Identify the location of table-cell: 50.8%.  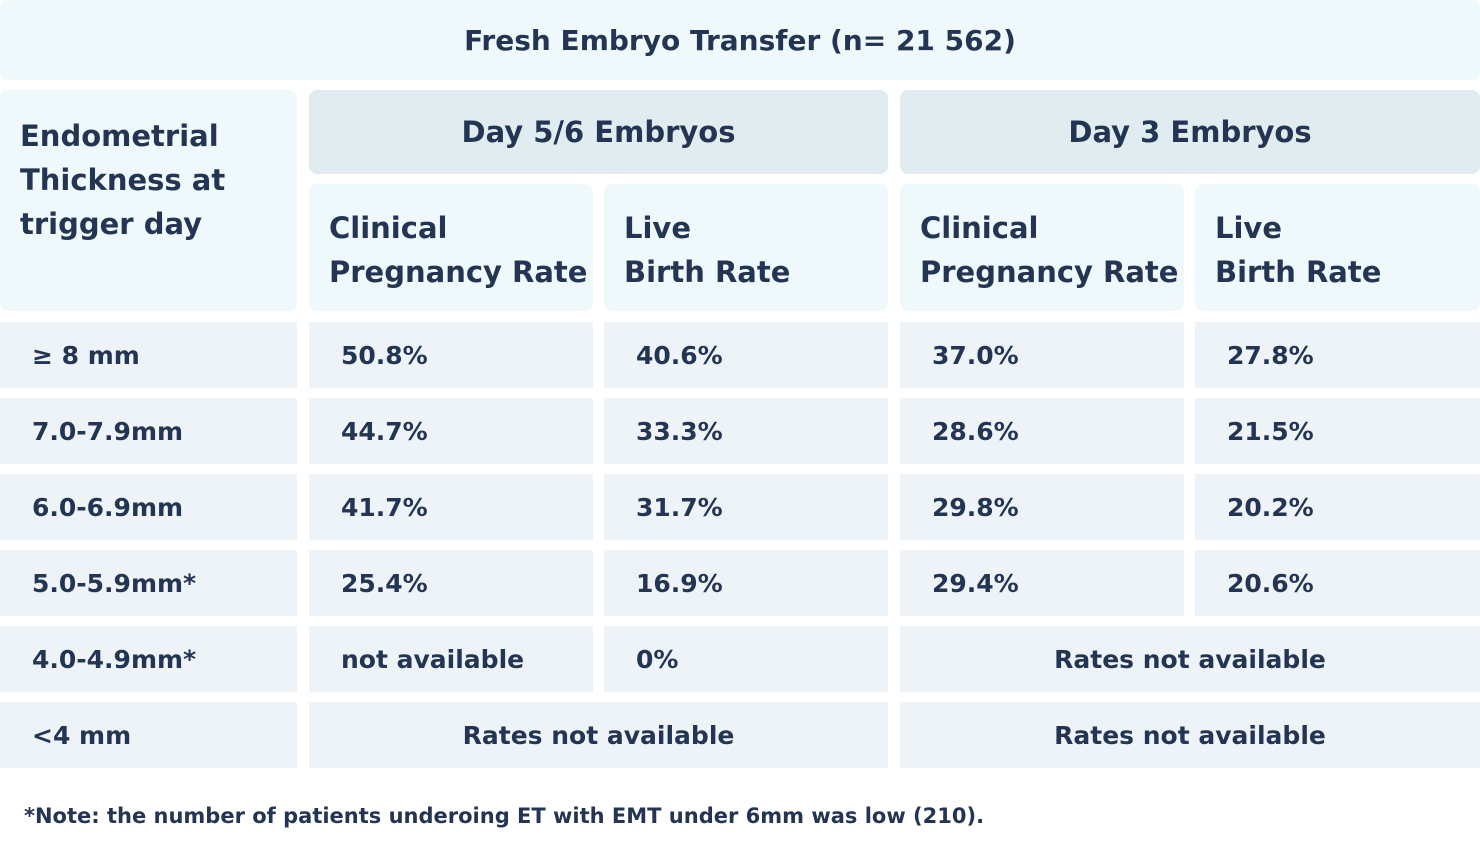
(451, 355).